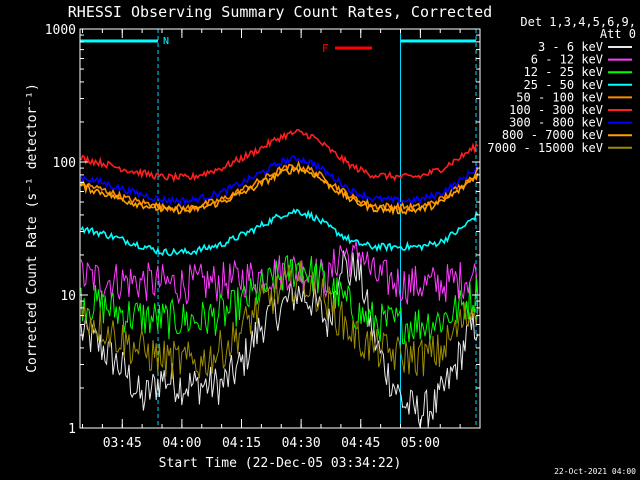  Describe the element at coordinates (563, 85) in the screenshot. I see `legend-entry-label: 25 - 50 keV` at that location.